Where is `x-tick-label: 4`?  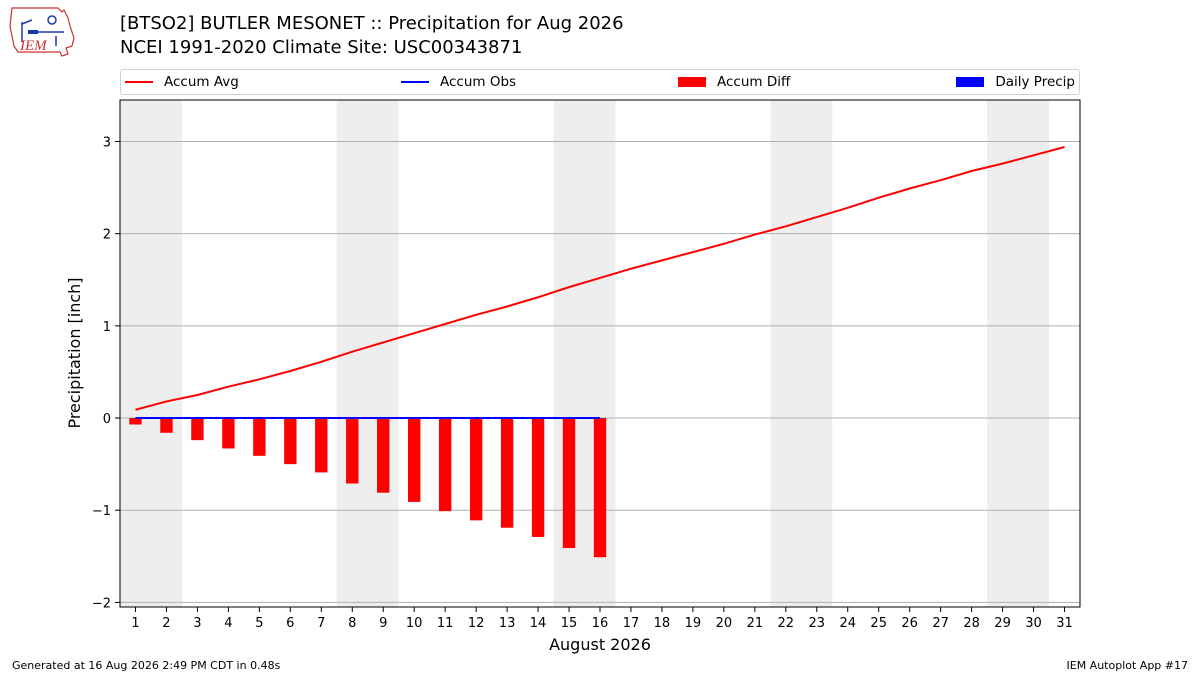
x-tick-label: 4 is located at coordinates (228, 623).